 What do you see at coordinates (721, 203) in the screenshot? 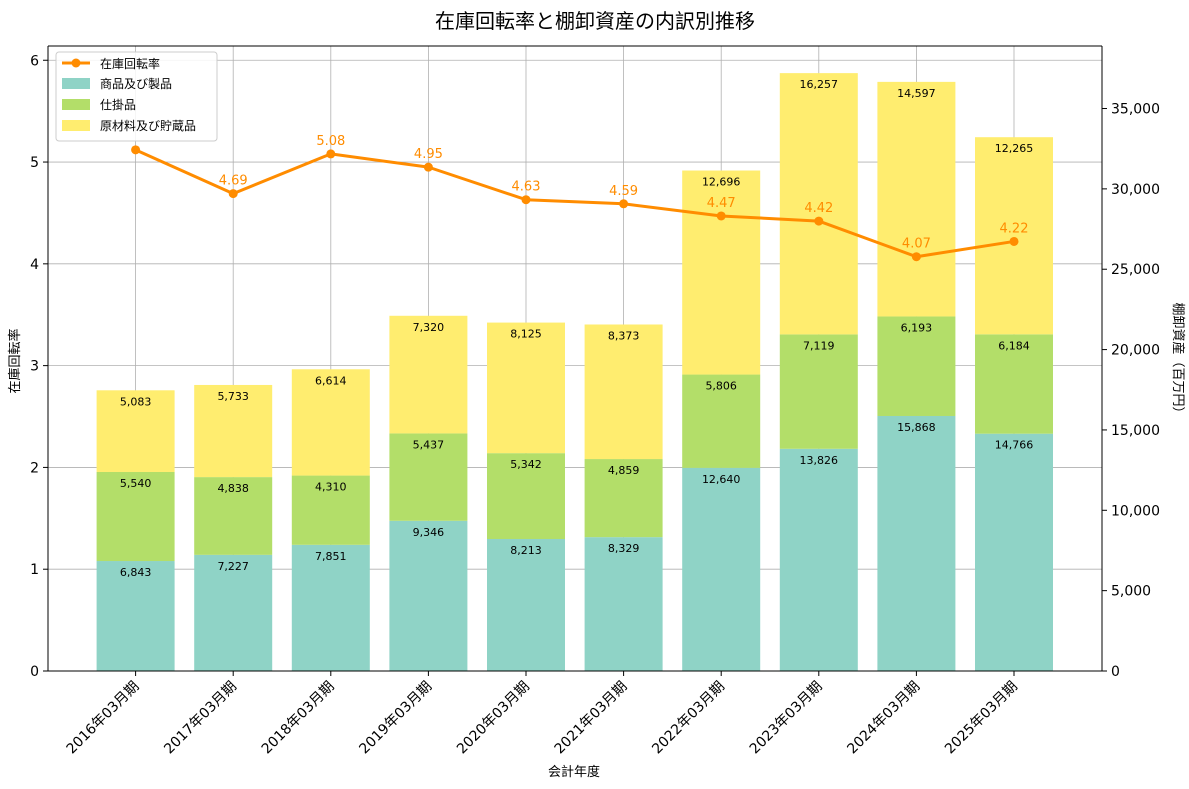
I see `turnover-value-label: 4.47` at bounding box center [721, 203].